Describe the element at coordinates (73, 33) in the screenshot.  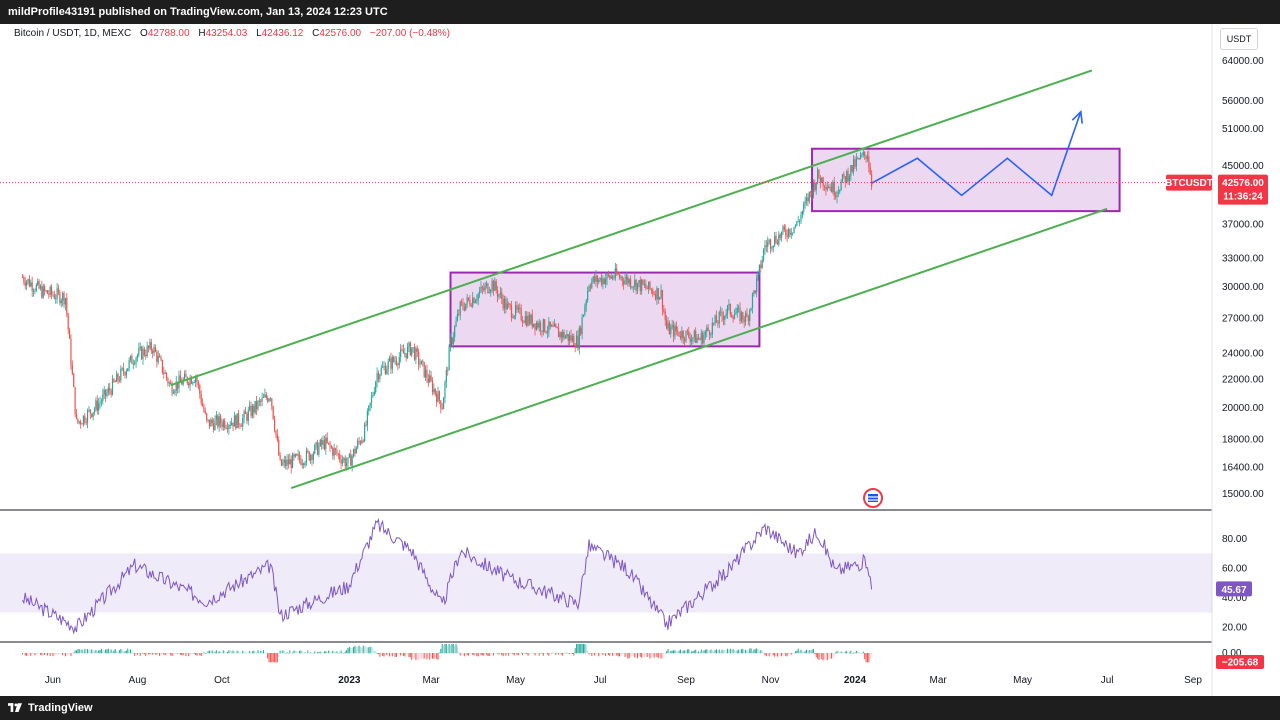
I see `legend-symbol: Bitcoin / USDT, 1D, MEXC` at that location.